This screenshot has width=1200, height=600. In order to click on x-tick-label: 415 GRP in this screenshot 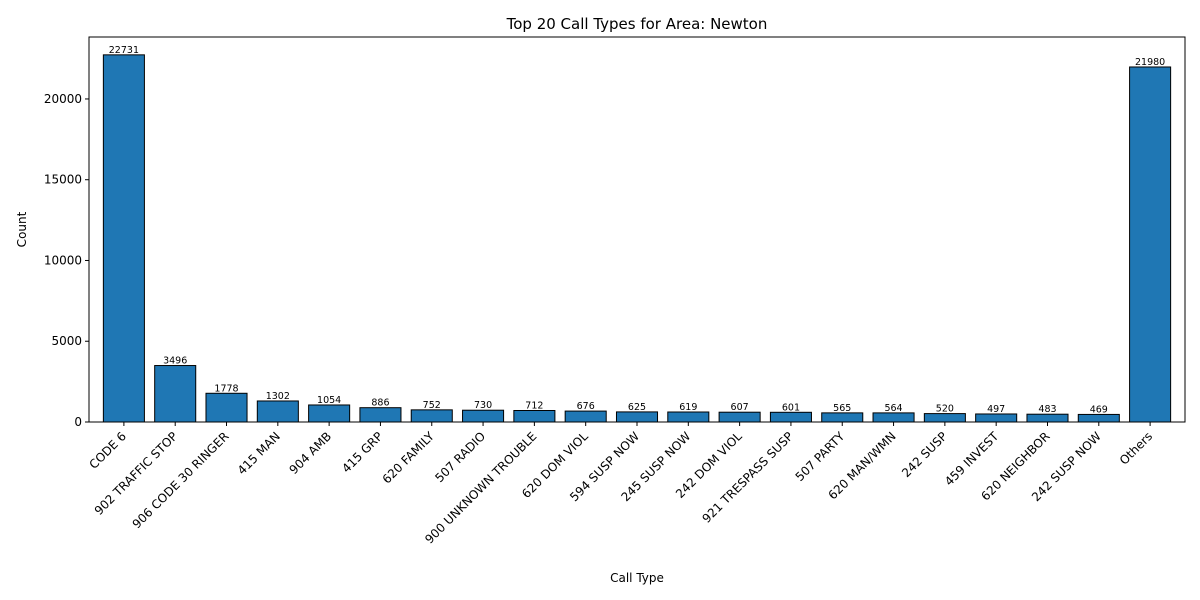, I will do `click(362, 452)`.